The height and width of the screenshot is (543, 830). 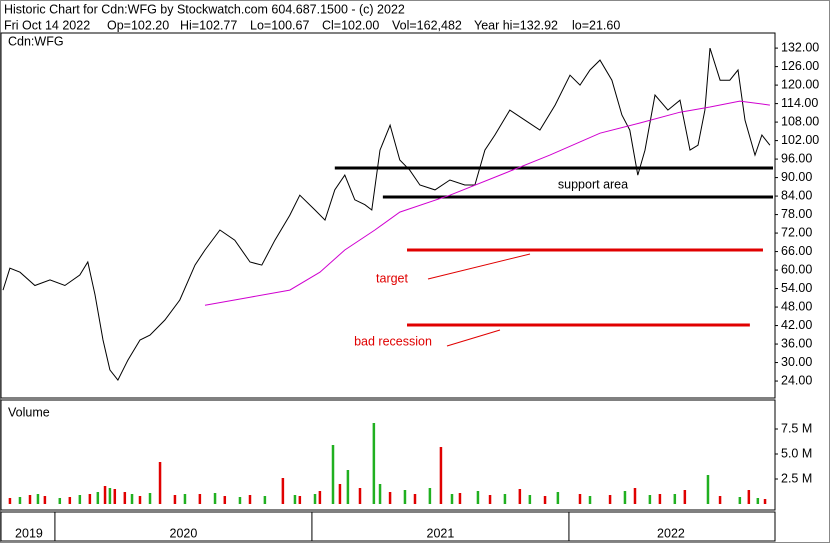 I want to click on x-tick-label: 2020, so click(x=184, y=533).